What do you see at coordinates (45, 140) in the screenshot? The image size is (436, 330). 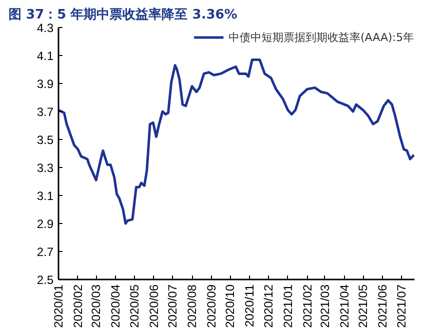 I see `y-tick-label: 3.5` at bounding box center [45, 140].